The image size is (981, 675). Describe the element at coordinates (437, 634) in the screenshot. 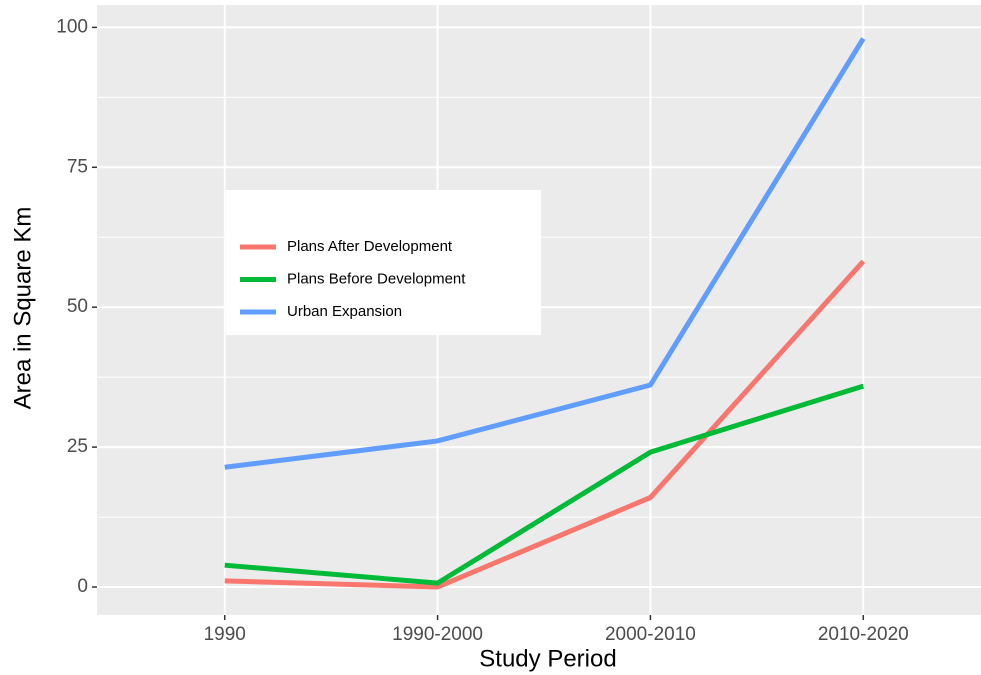

I see `x-tick-label: 1990-2000` at that location.